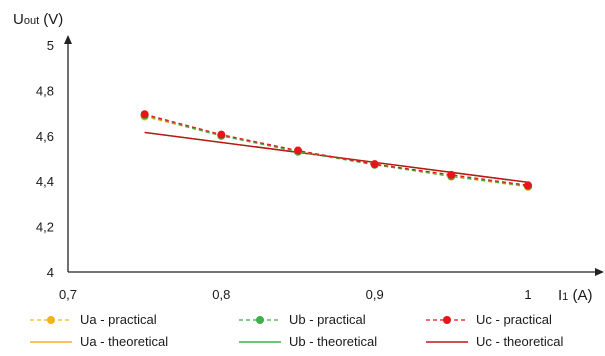 The image size is (605, 356). What do you see at coordinates (45, 90) in the screenshot?
I see `y-tick-label: 4,8` at bounding box center [45, 90].